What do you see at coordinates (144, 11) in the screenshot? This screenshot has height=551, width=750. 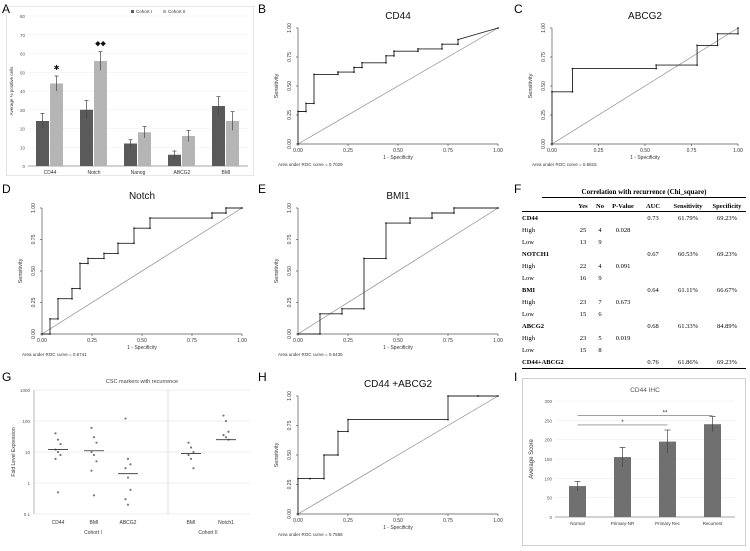 I see `legend-label: Cohort I` at bounding box center [144, 11].